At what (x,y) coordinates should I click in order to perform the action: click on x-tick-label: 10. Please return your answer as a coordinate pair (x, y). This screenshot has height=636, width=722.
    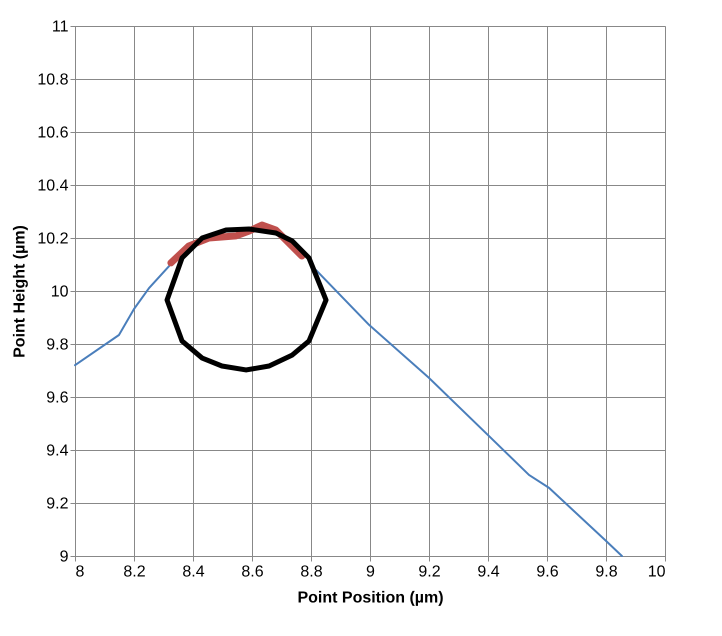
    Looking at the image, I should click on (657, 572).